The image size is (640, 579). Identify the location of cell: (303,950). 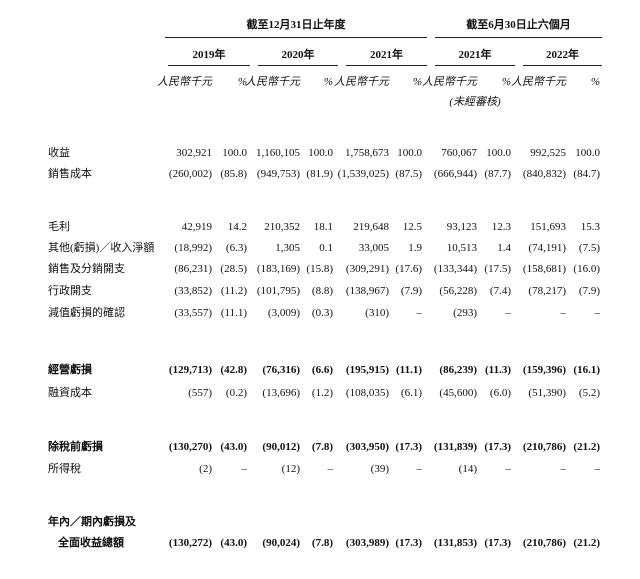
(367, 447).